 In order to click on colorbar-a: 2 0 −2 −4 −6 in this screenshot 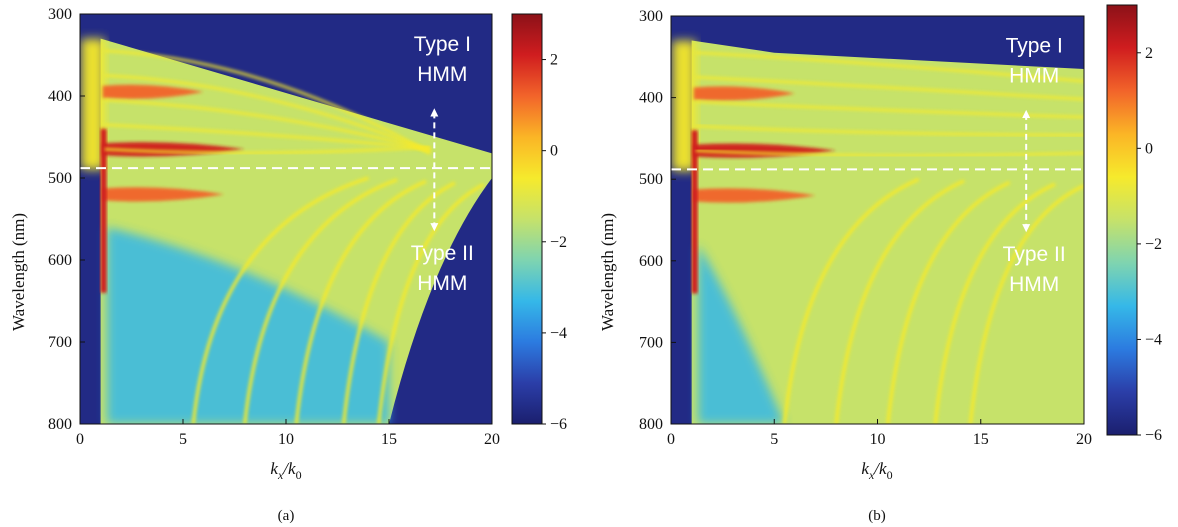, I will do `click(539, 223)`.